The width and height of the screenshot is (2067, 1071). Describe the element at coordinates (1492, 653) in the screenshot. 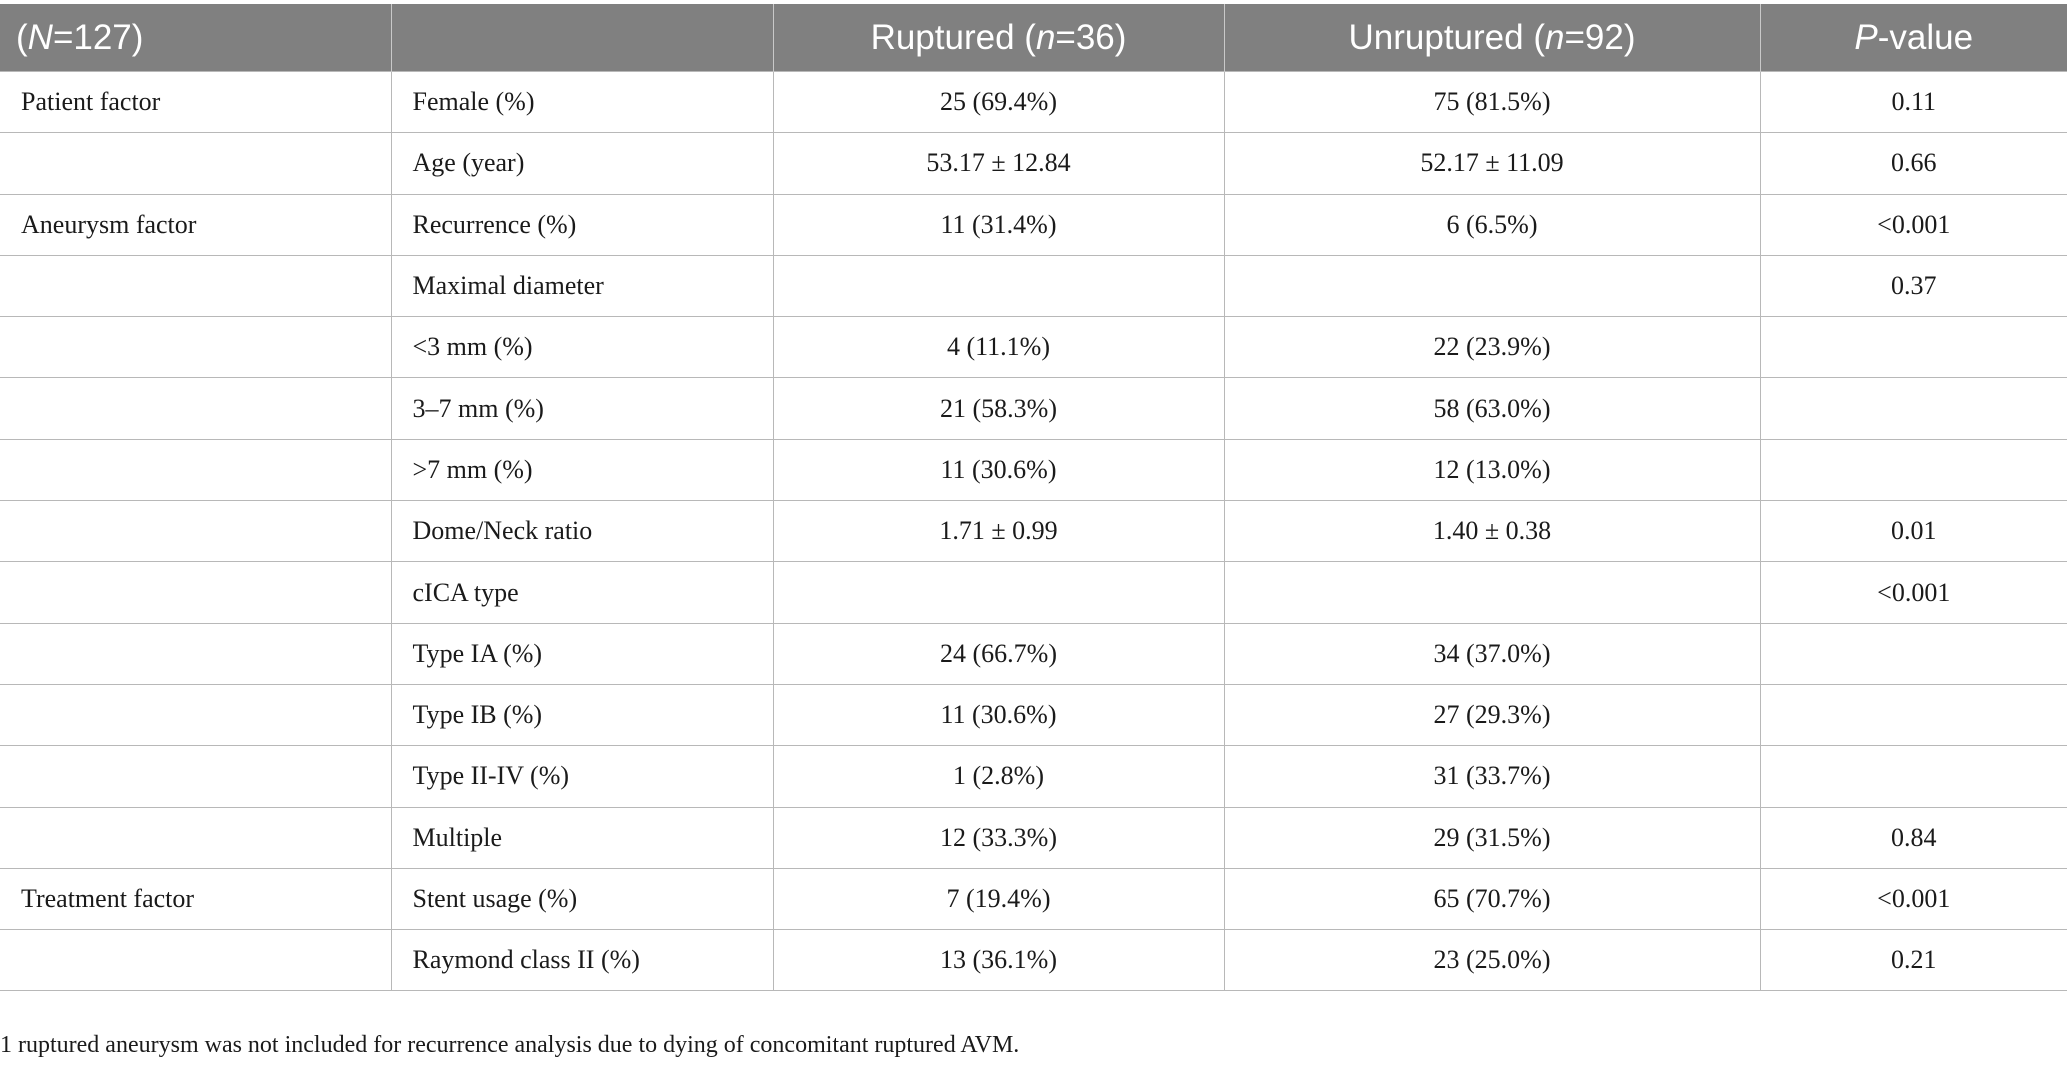

I see `cell-unruptured: 34 (37.0%)` at that location.